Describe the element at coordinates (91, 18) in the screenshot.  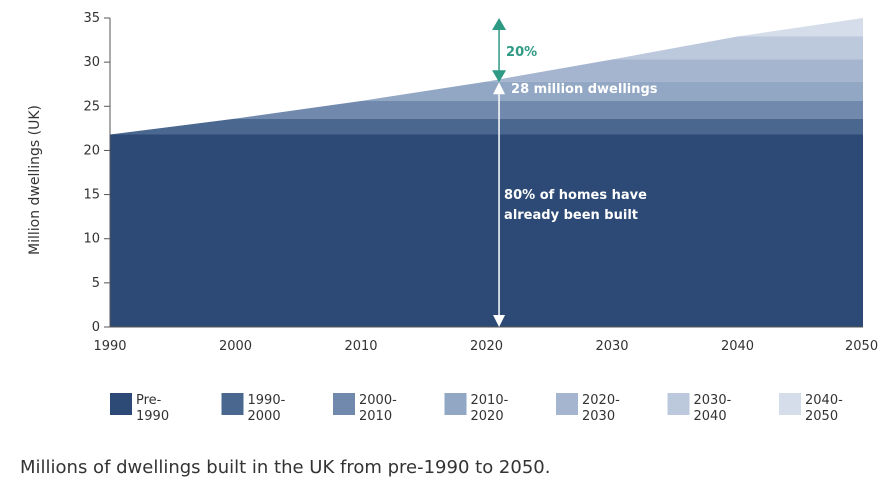
I see `y-tick-label: 35` at that location.